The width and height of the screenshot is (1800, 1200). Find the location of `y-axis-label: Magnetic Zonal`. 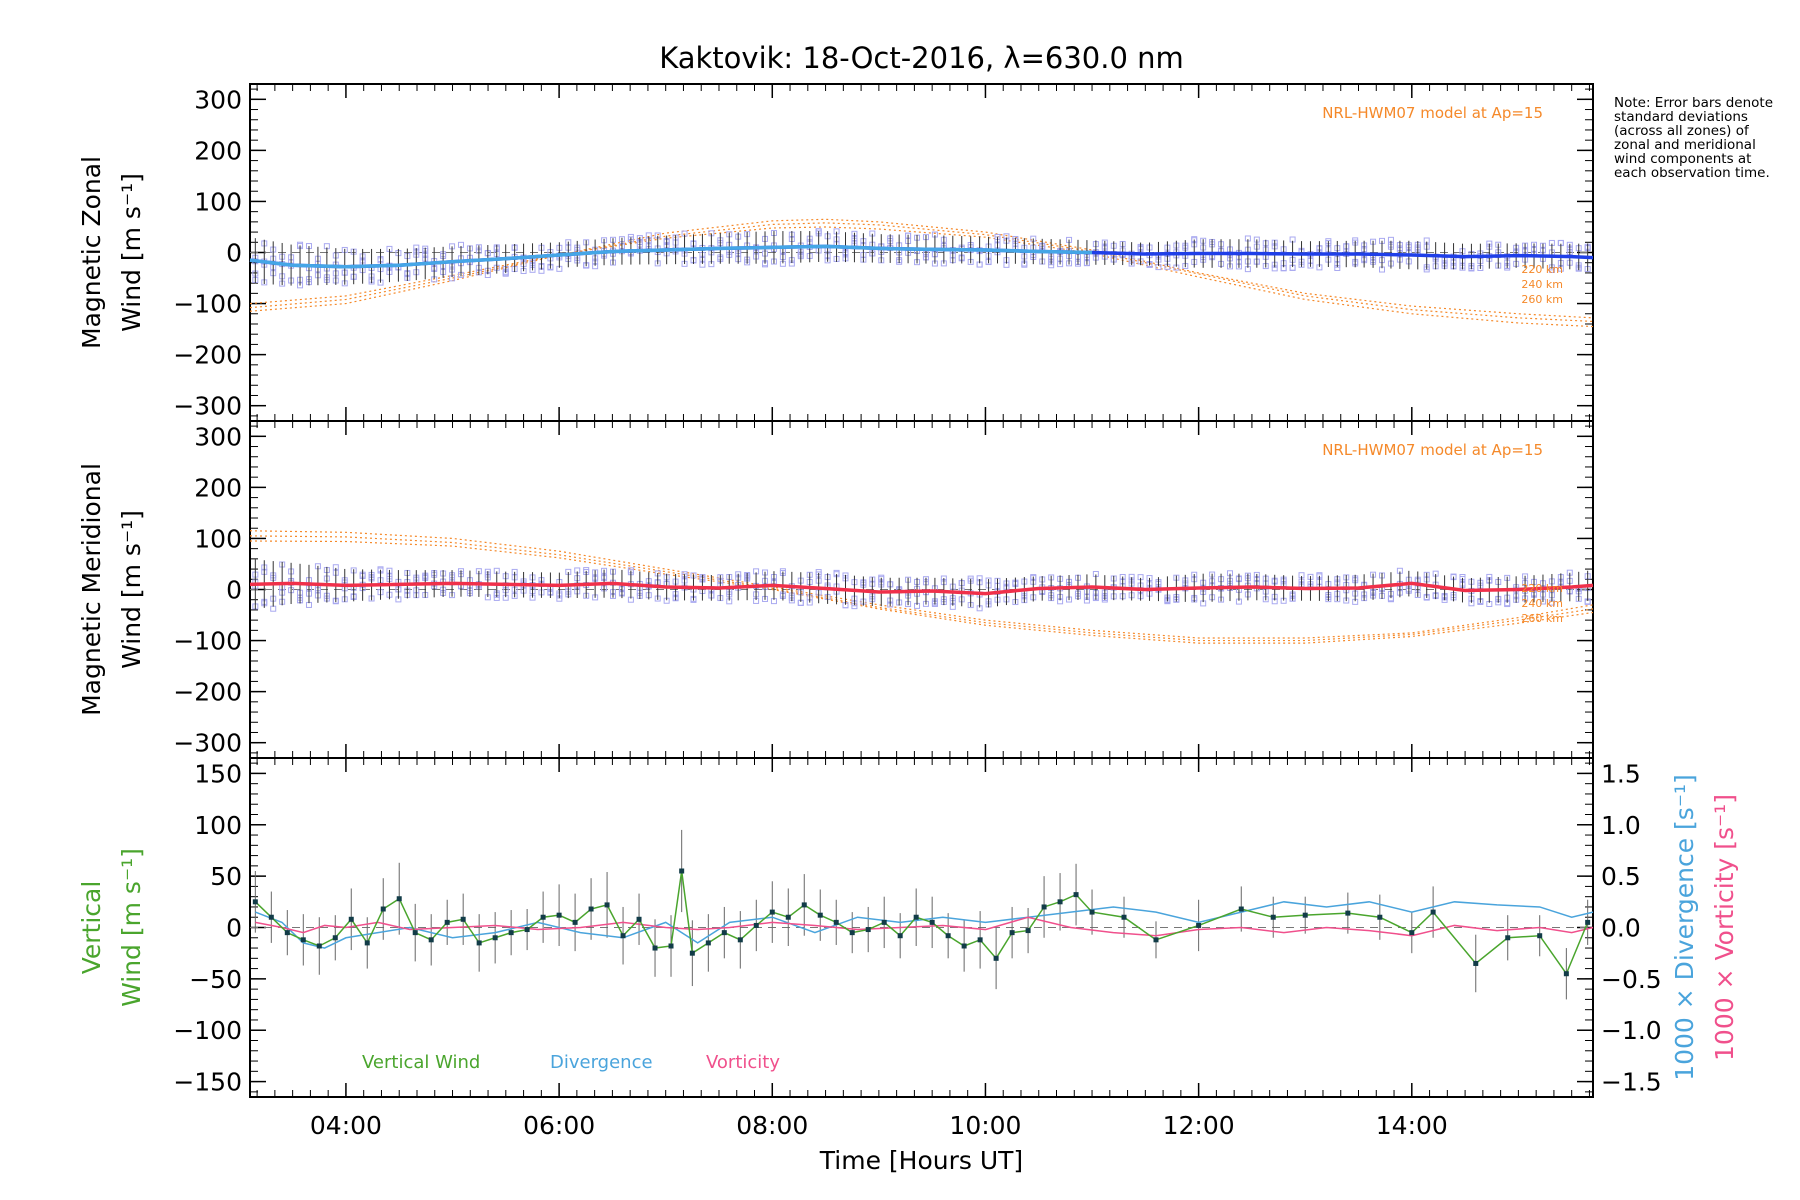

y-axis-label: Magnetic Zonal is located at coordinates (91, 252).